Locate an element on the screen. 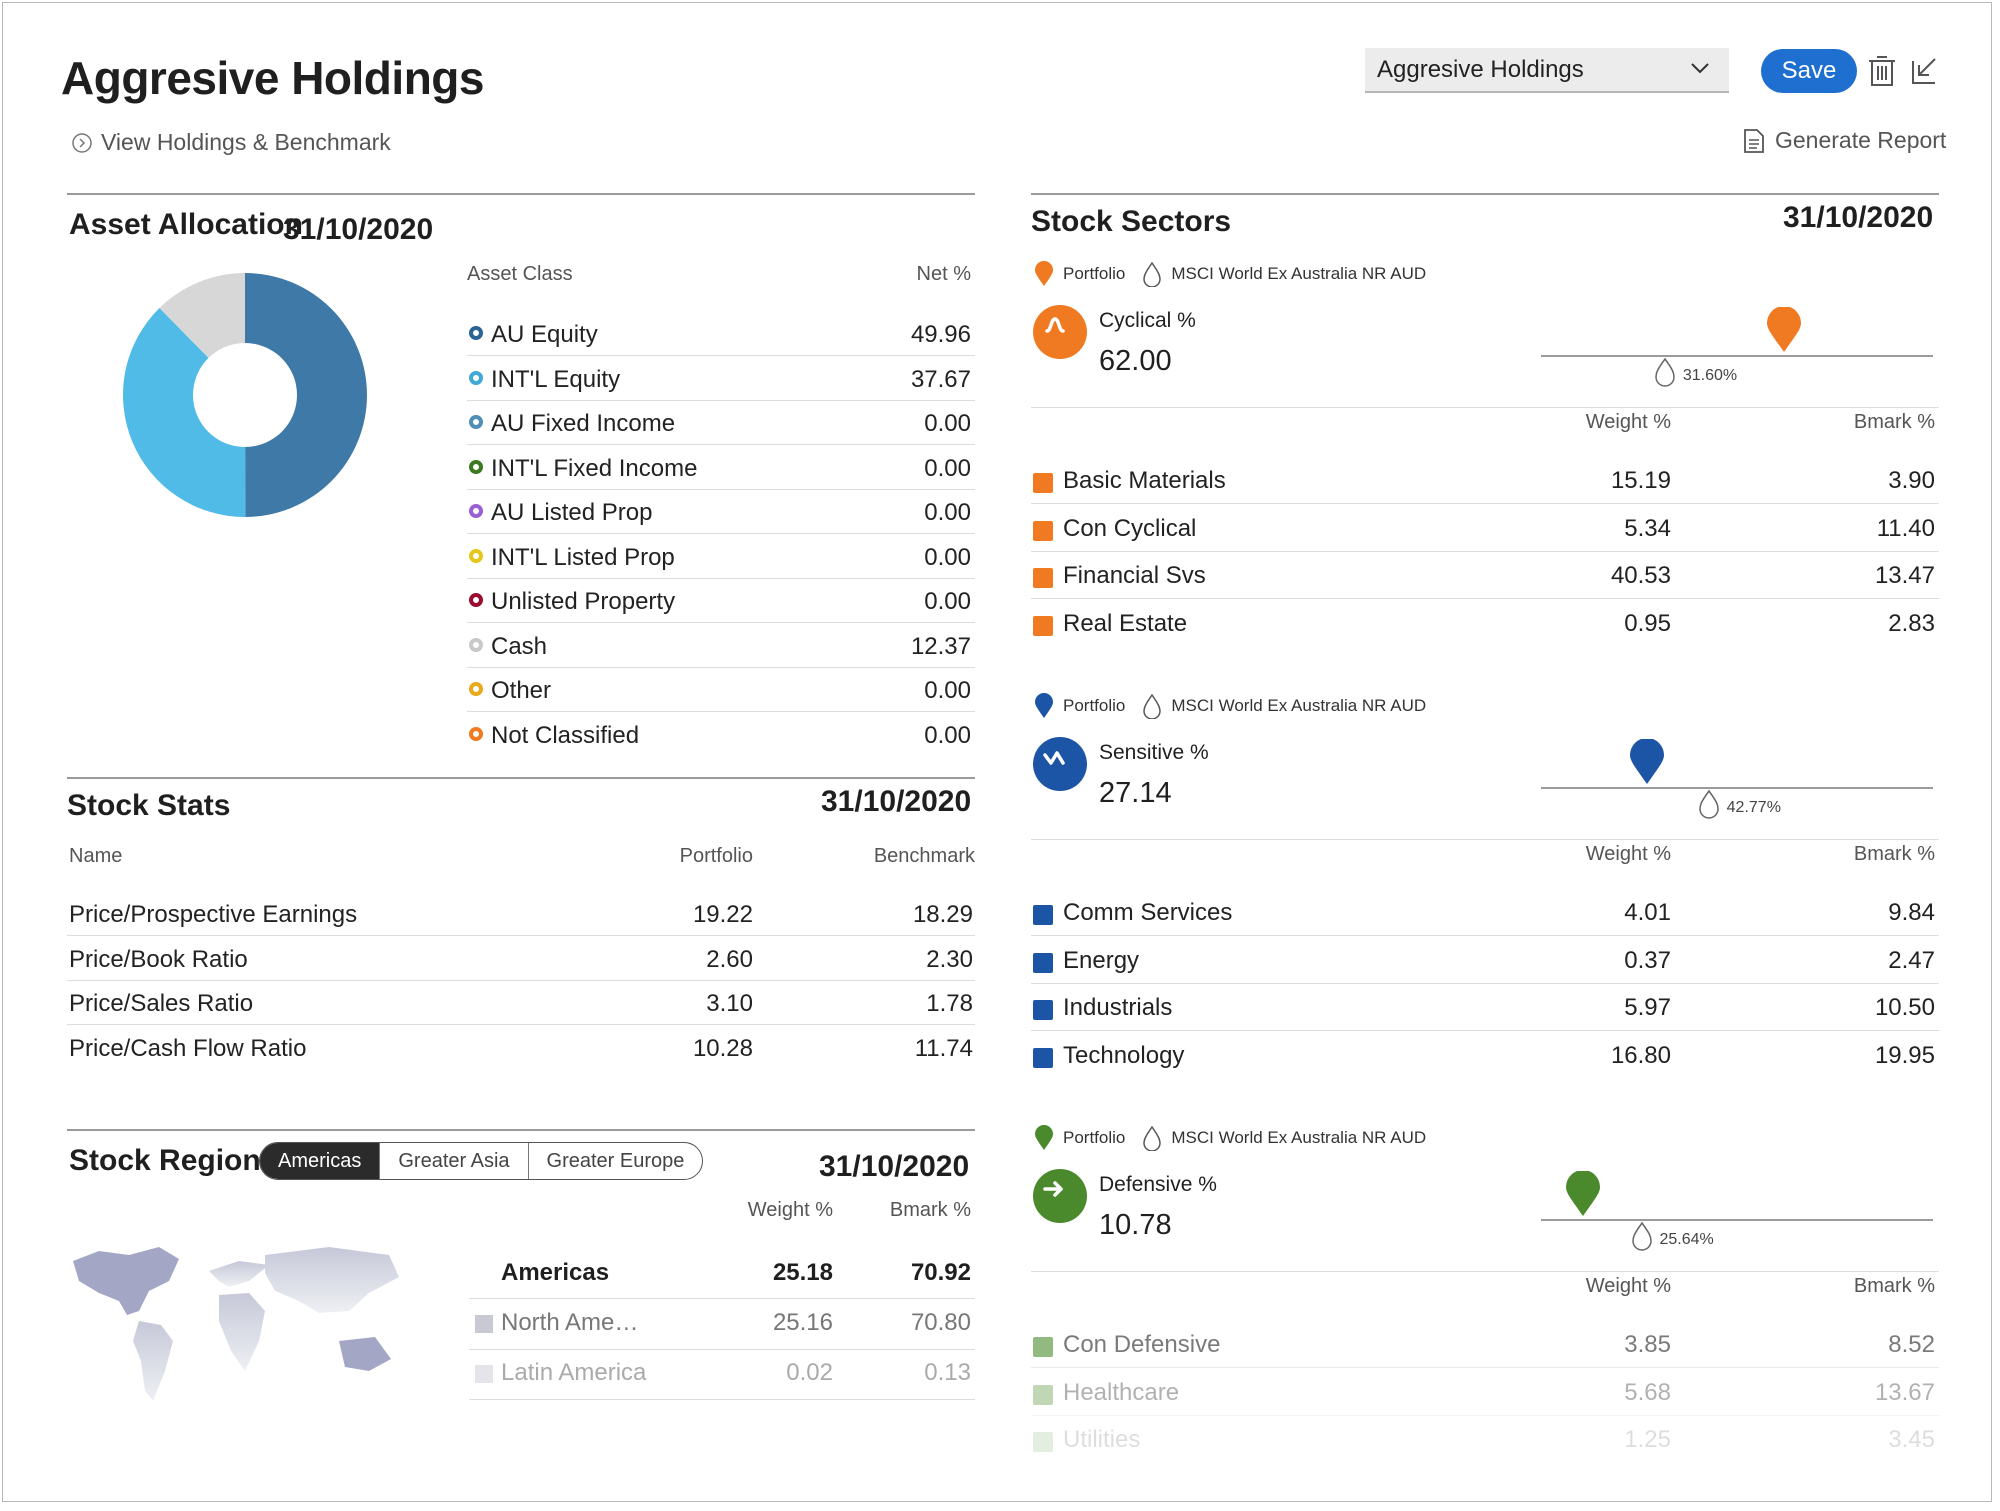 The image size is (2000, 1511). asset-class-label: Unlisted Property is located at coordinates (583, 601).